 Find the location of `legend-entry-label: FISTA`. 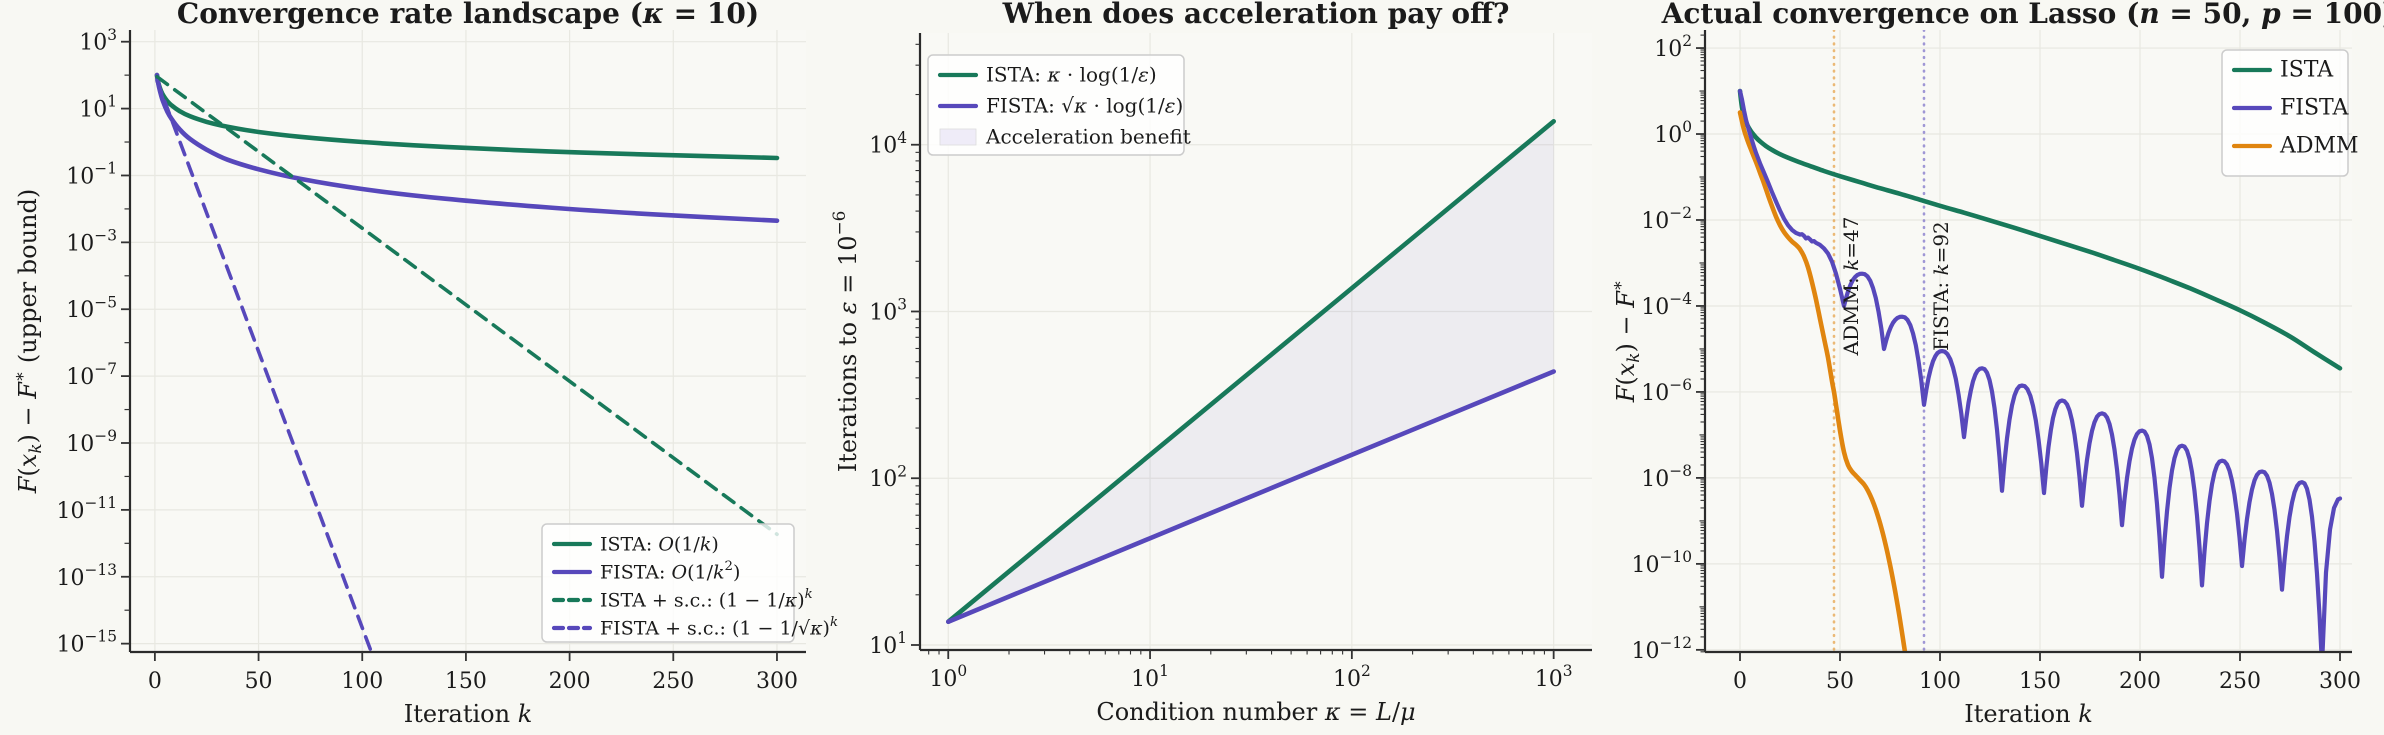

legend-entry-label: FISTA is located at coordinates (2314, 108).